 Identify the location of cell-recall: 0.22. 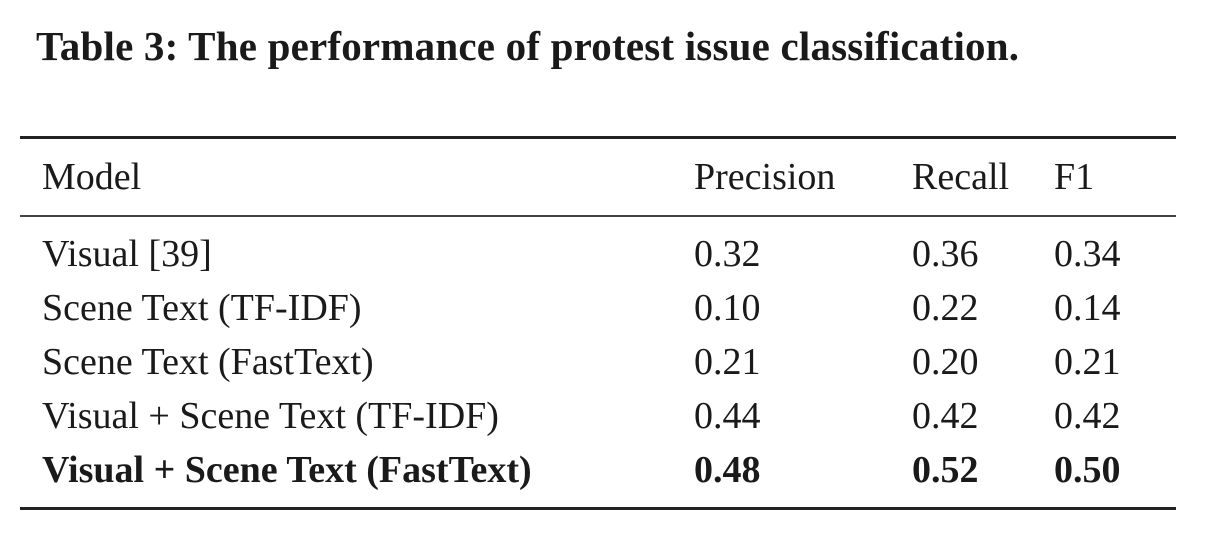
(945, 308).